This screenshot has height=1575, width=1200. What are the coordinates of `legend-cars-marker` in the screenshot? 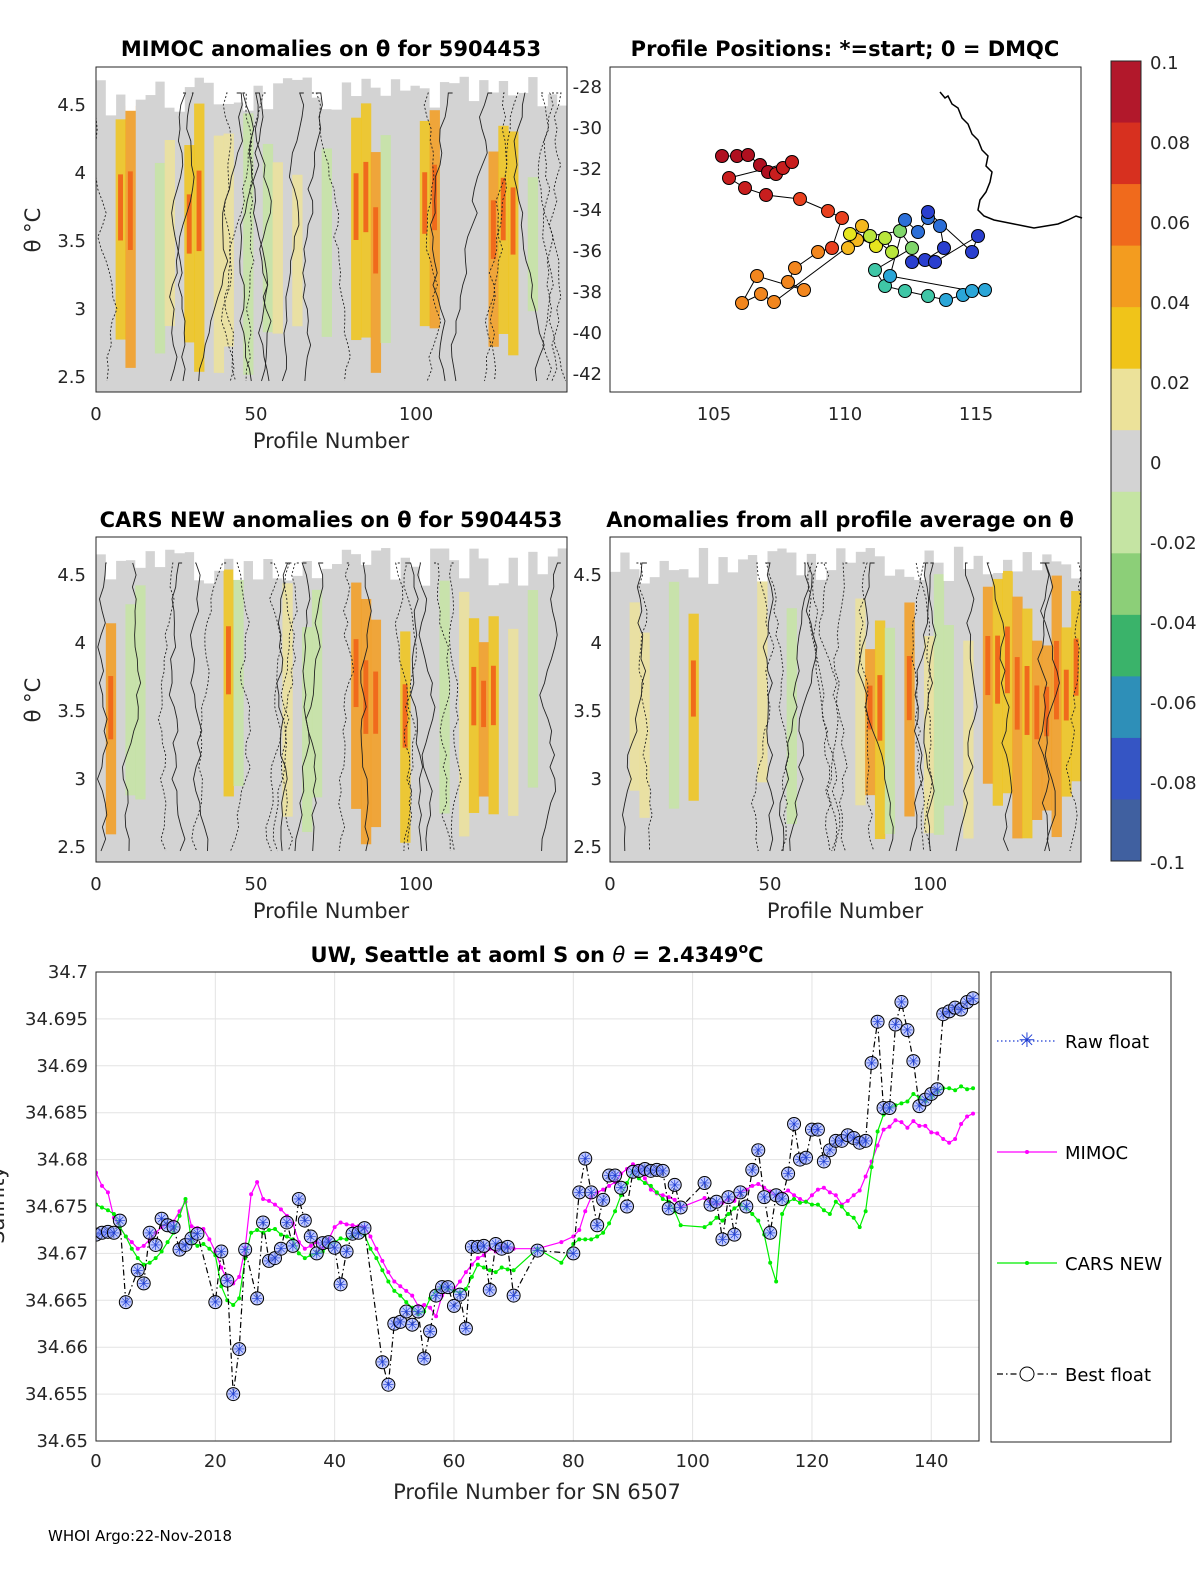 It's located at (1027, 1263).